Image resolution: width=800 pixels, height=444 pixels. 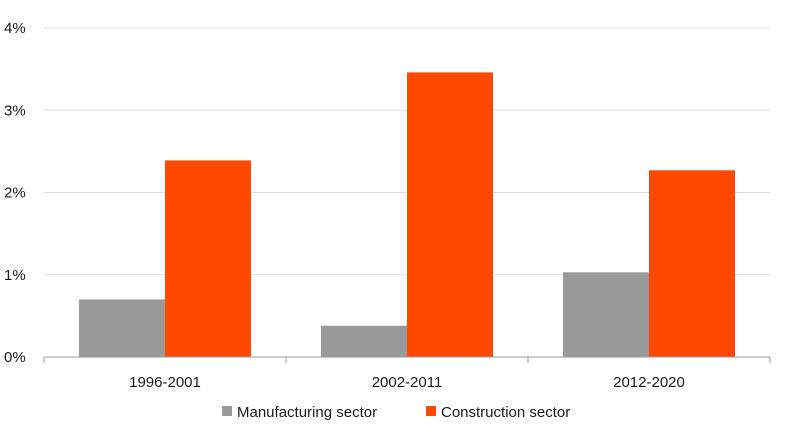 What do you see at coordinates (364, 341) in the screenshot?
I see `bar-manufacturing-sector-2002-2011` at bounding box center [364, 341].